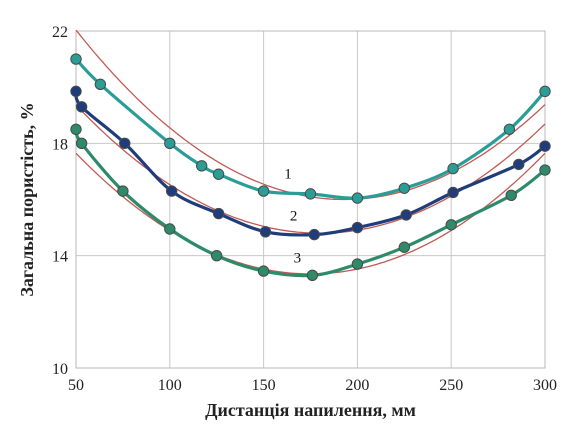  What do you see at coordinates (60, 32) in the screenshot?
I see `y-tick-label: 22` at bounding box center [60, 32].